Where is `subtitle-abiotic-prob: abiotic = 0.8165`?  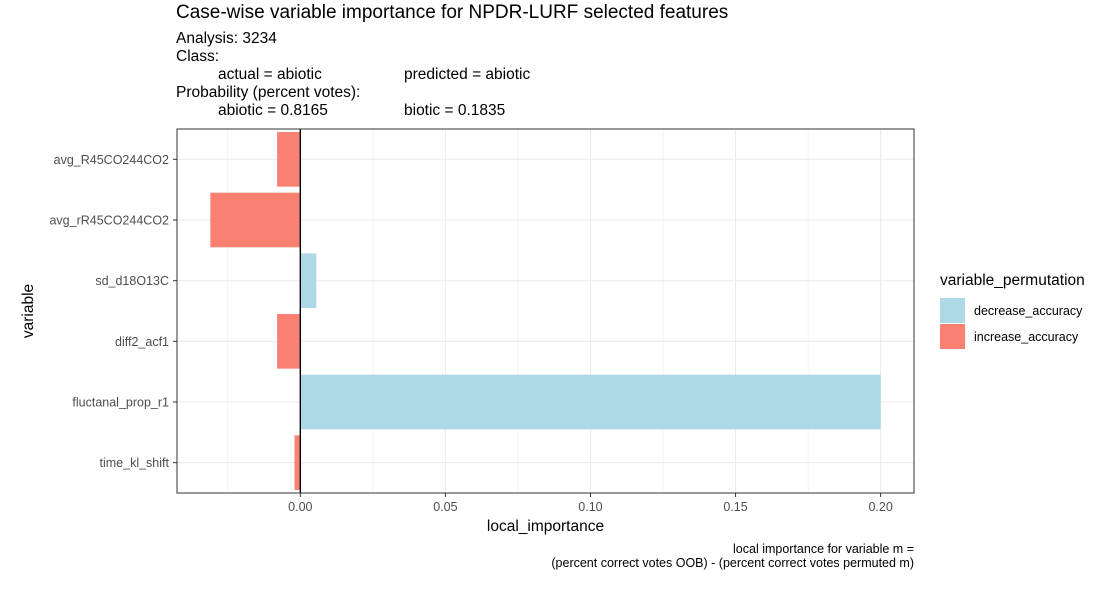
subtitle-abiotic-prob: abiotic = 0.8165 is located at coordinates (273, 110).